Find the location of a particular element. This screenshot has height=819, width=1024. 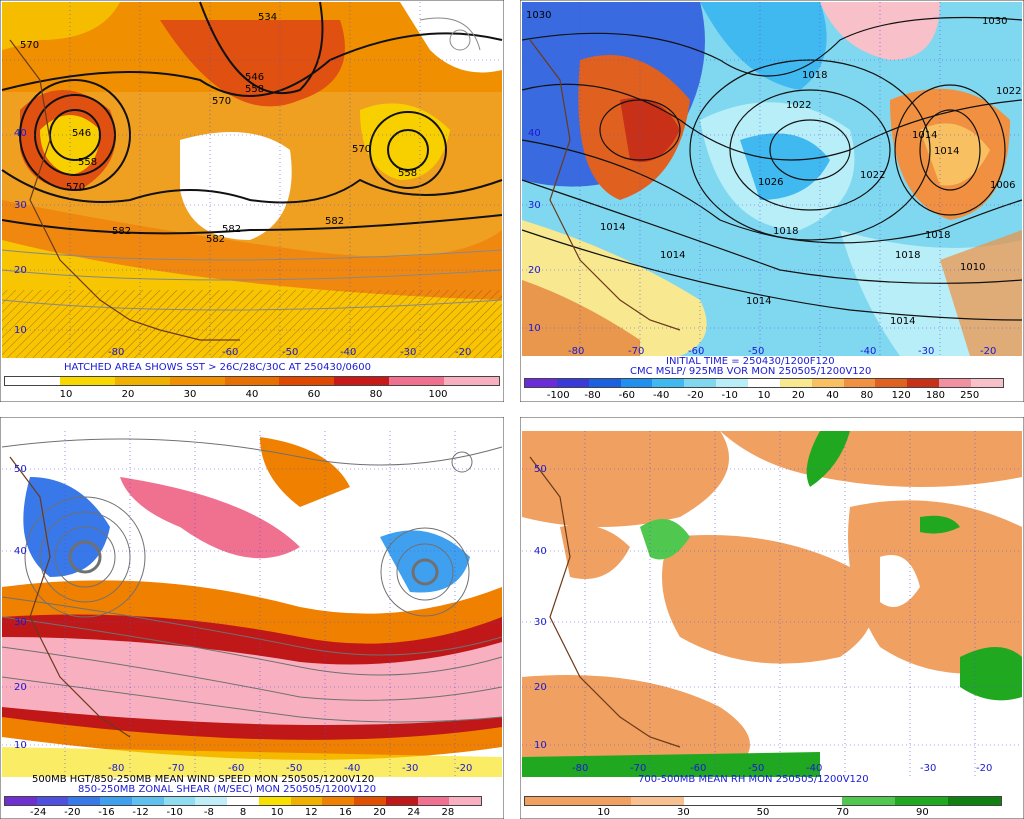

colorbar-br is located at coordinates (763, 801).